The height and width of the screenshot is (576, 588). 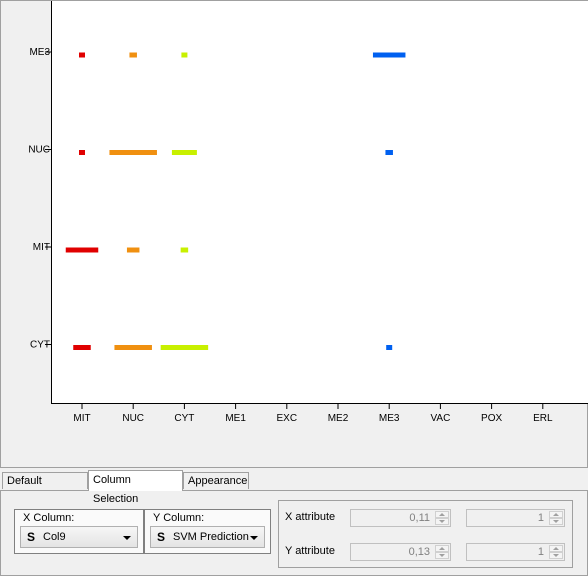 I want to click on data-mark-me3-cyt, so click(x=389, y=347).